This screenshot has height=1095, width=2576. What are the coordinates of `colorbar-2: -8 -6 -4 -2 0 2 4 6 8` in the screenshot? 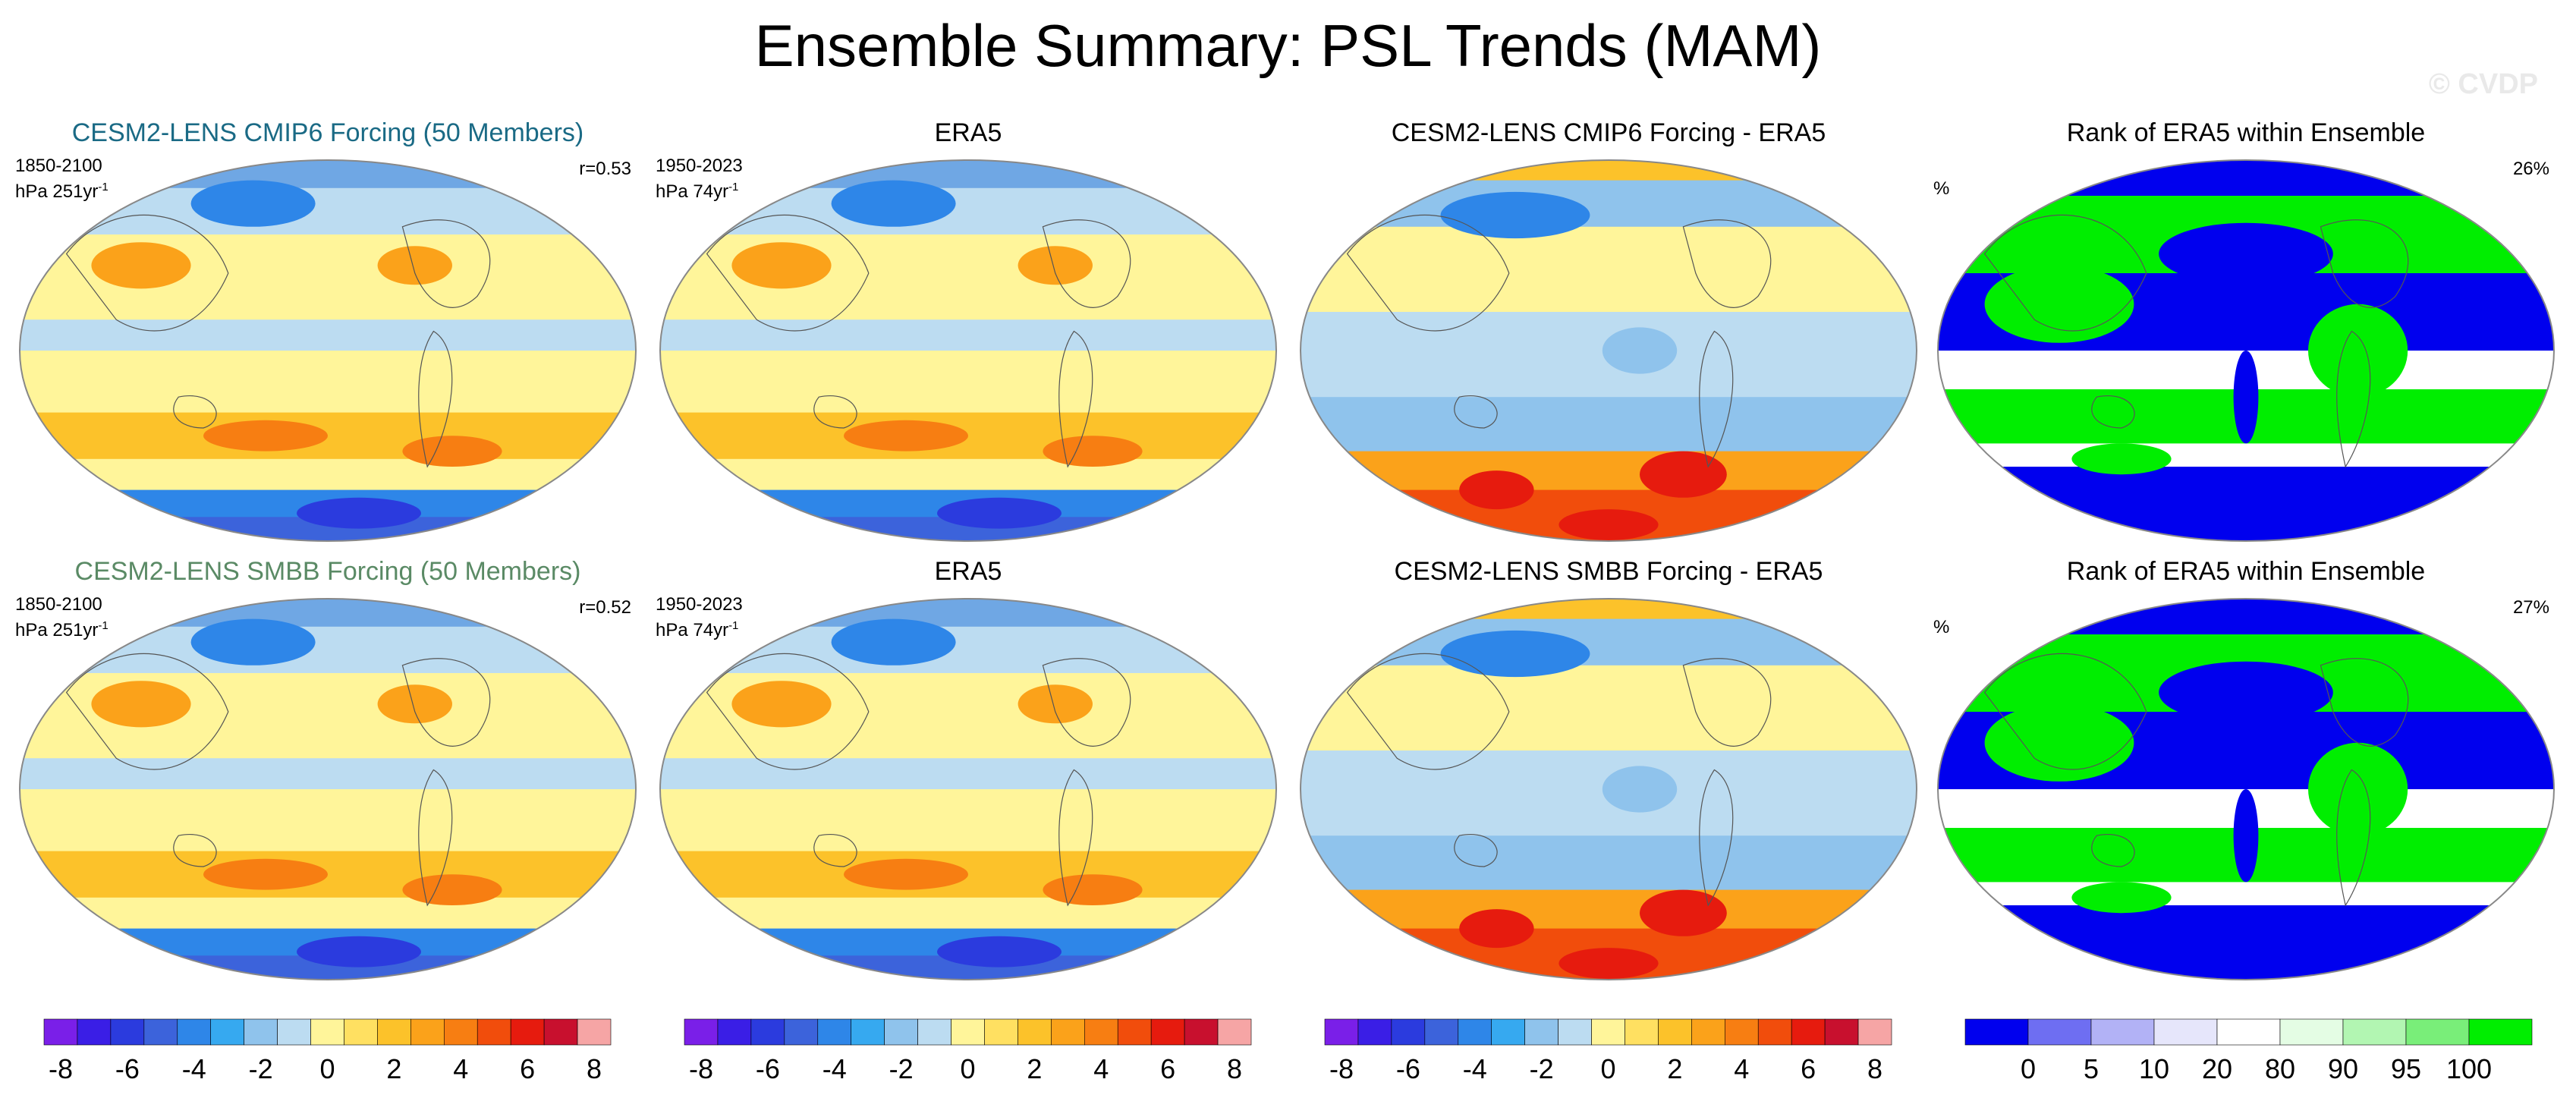 It's located at (968, 1051).